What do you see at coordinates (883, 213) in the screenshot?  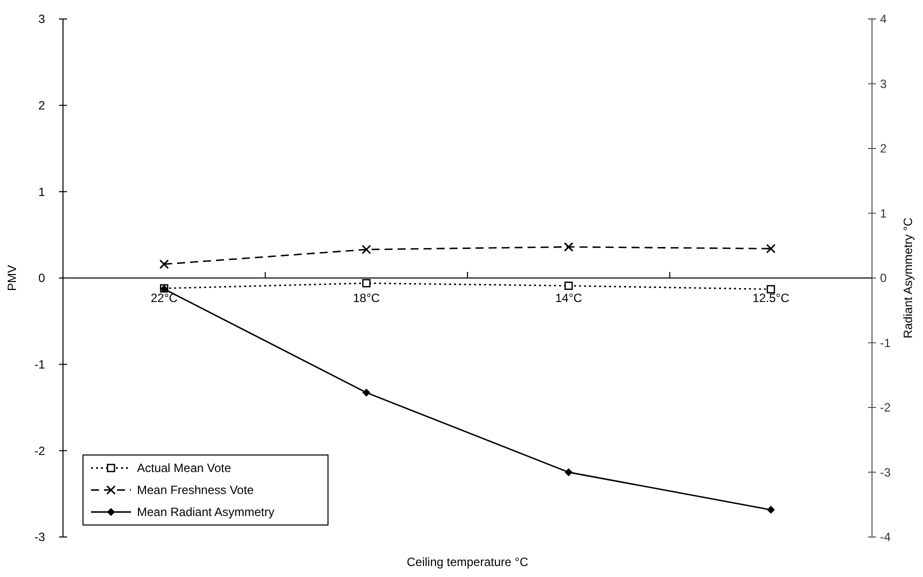 I see `y2-tick-label: 1` at bounding box center [883, 213].